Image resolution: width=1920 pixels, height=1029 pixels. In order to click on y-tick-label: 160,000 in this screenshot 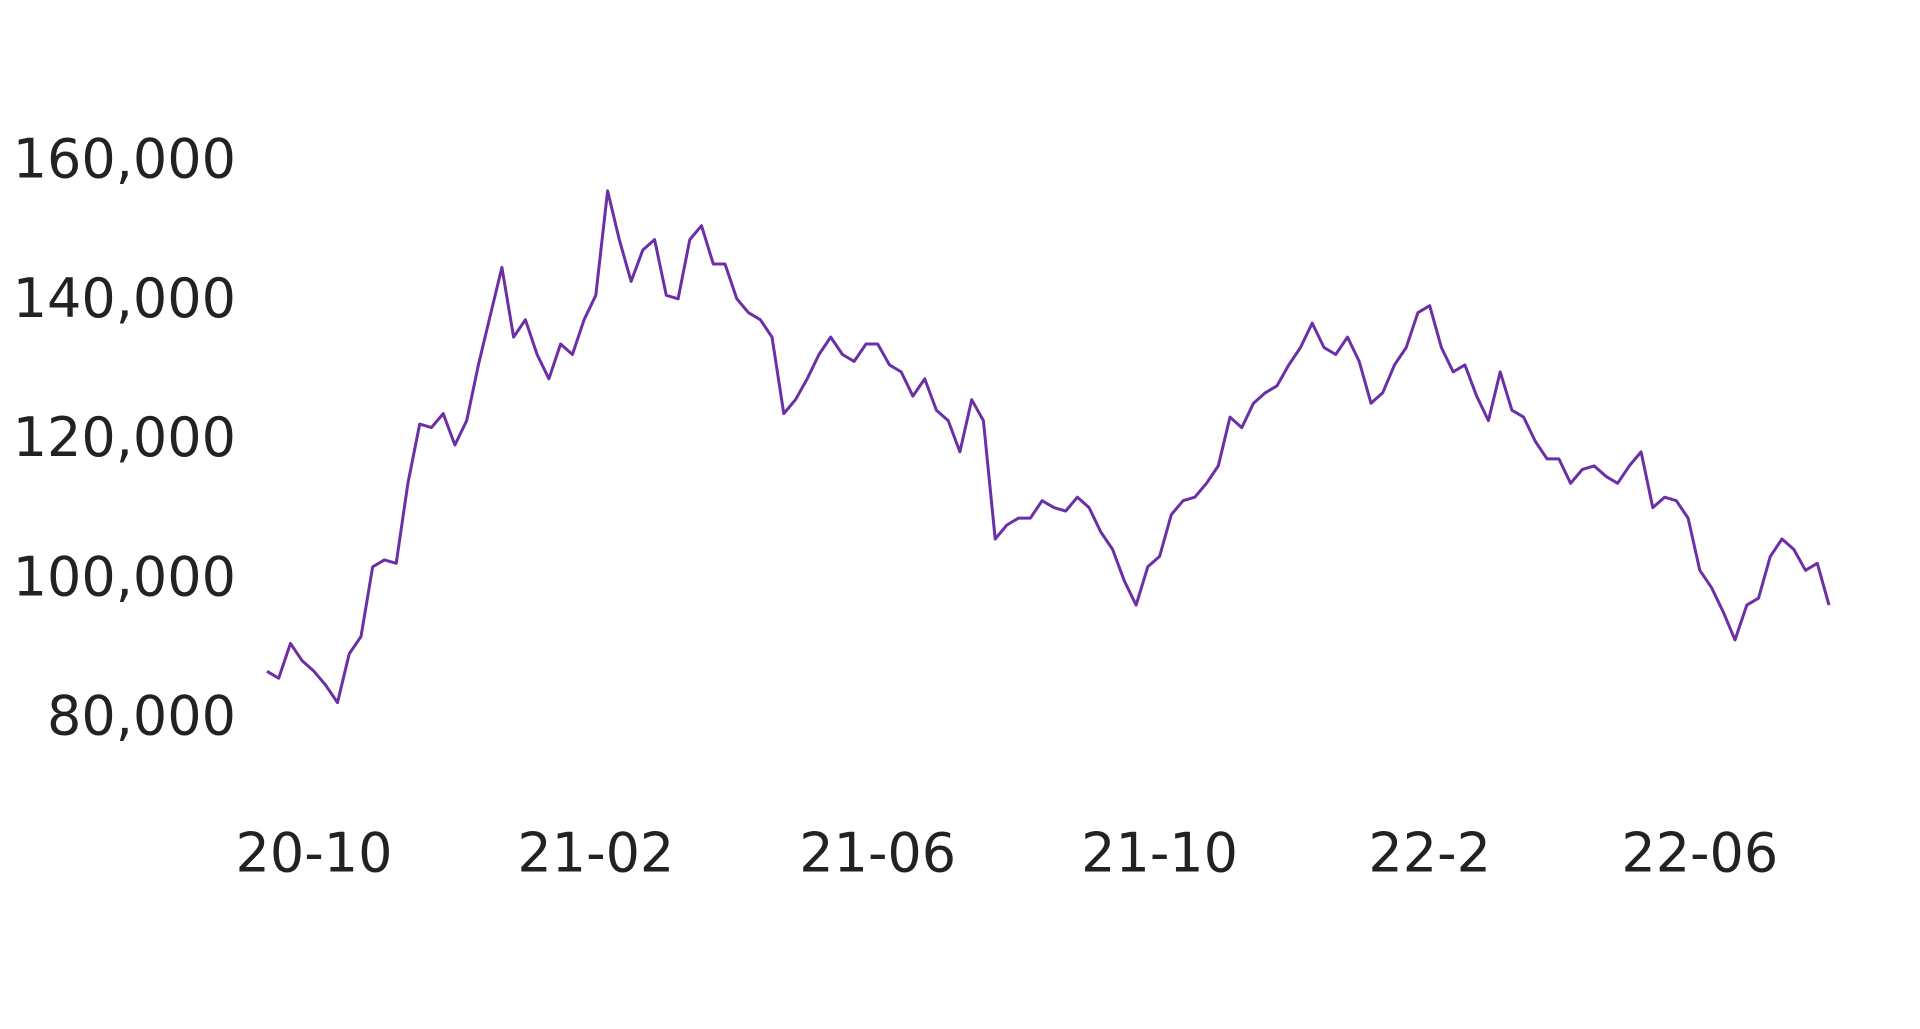, I will do `click(124, 159)`.